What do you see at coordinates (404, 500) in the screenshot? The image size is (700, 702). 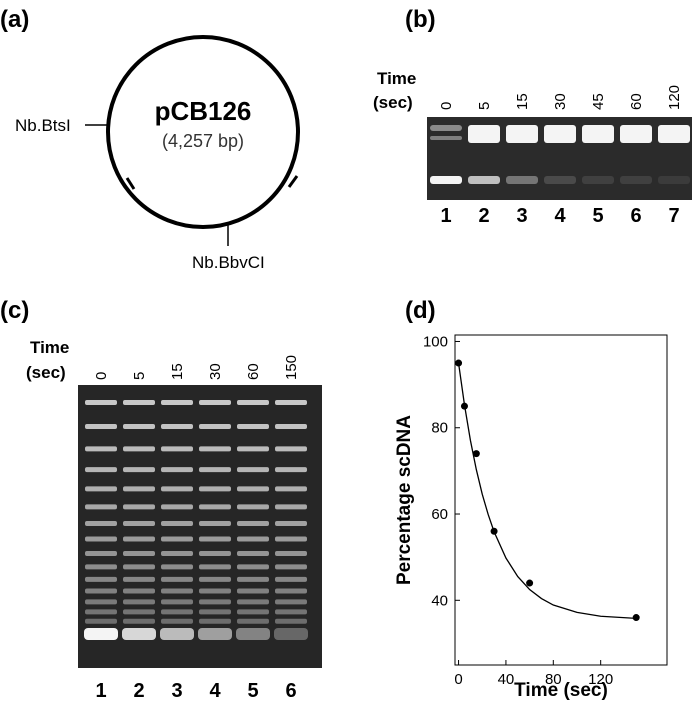 I see `y-axis-label: Percentage scDNA` at bounding box center [404, 500].